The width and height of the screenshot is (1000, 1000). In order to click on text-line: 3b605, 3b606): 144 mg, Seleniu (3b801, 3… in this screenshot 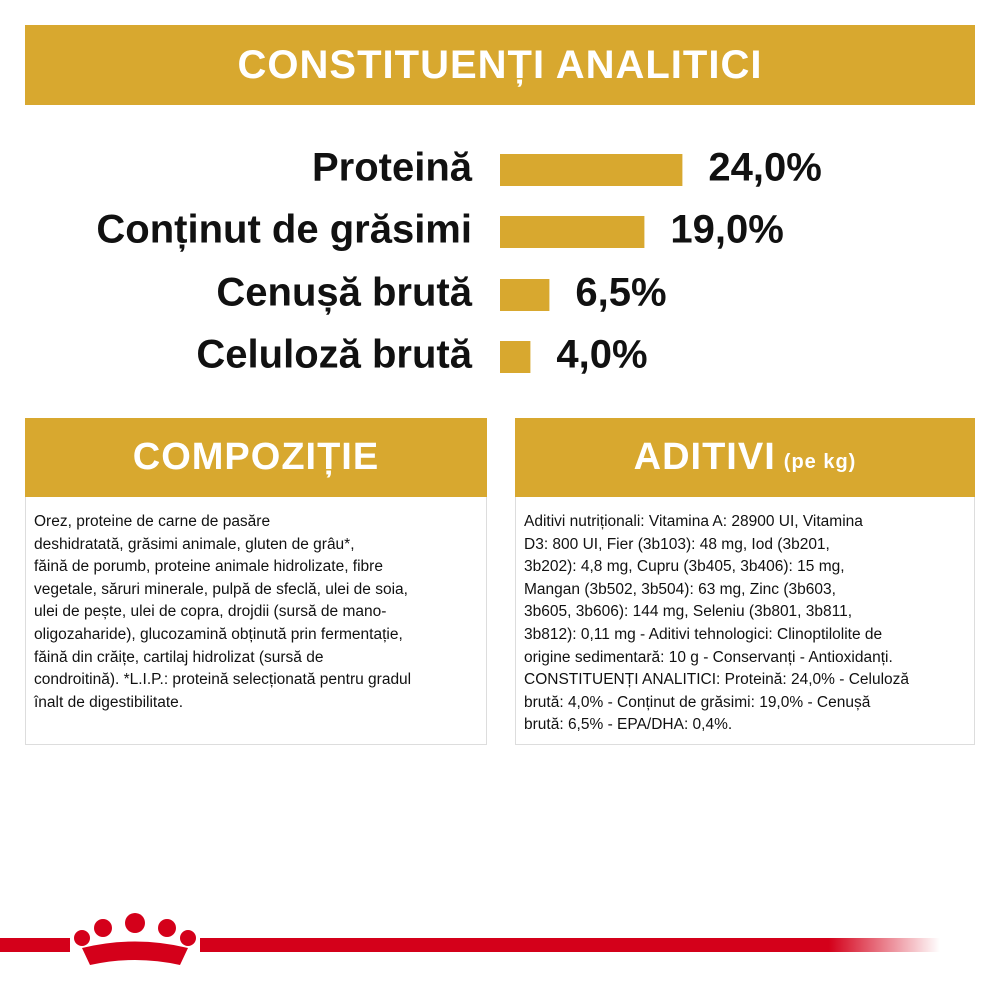, I will do `click(688, 612)`.